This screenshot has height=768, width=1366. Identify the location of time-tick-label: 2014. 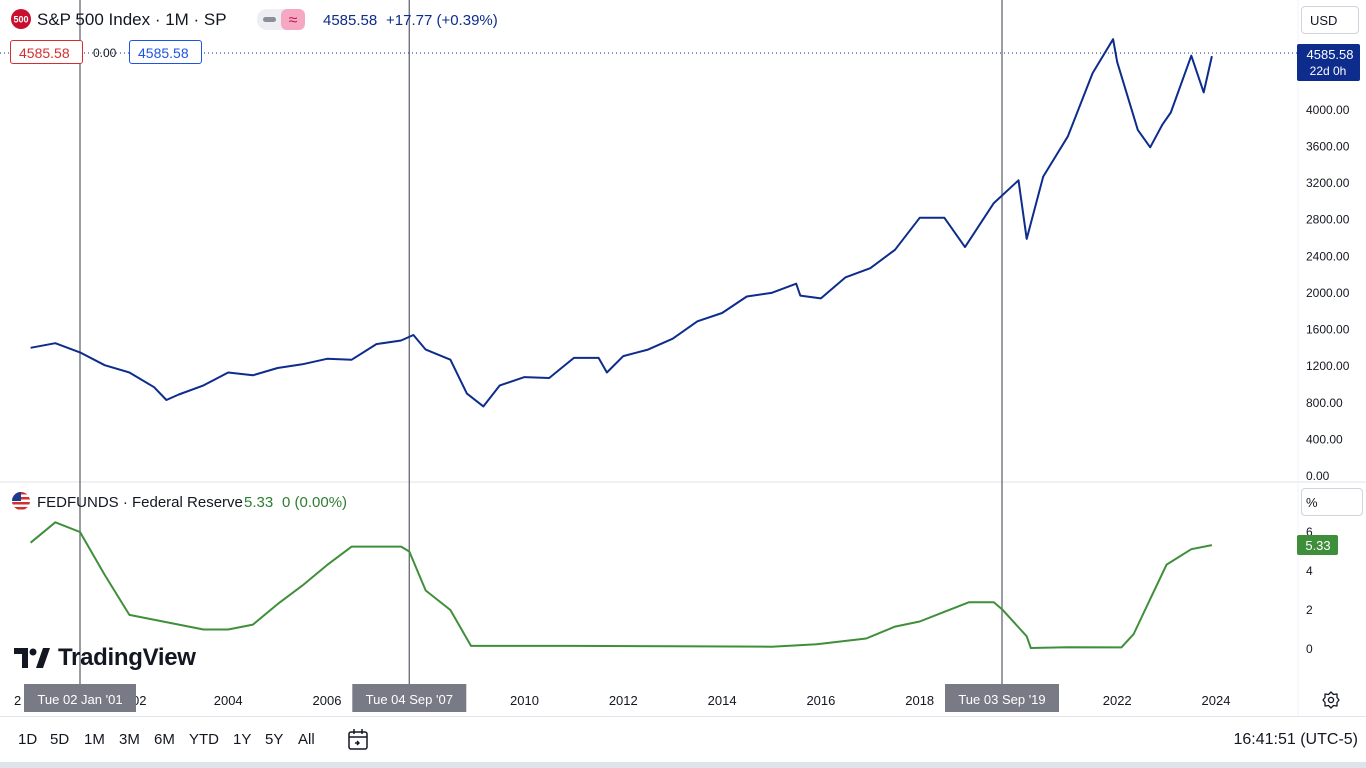
(722, 700).